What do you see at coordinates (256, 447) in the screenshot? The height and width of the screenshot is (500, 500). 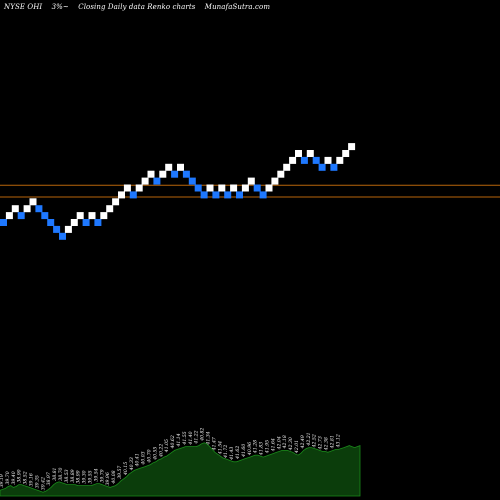 I see `volume-label: 41.28` at bounding box center [256, 447].